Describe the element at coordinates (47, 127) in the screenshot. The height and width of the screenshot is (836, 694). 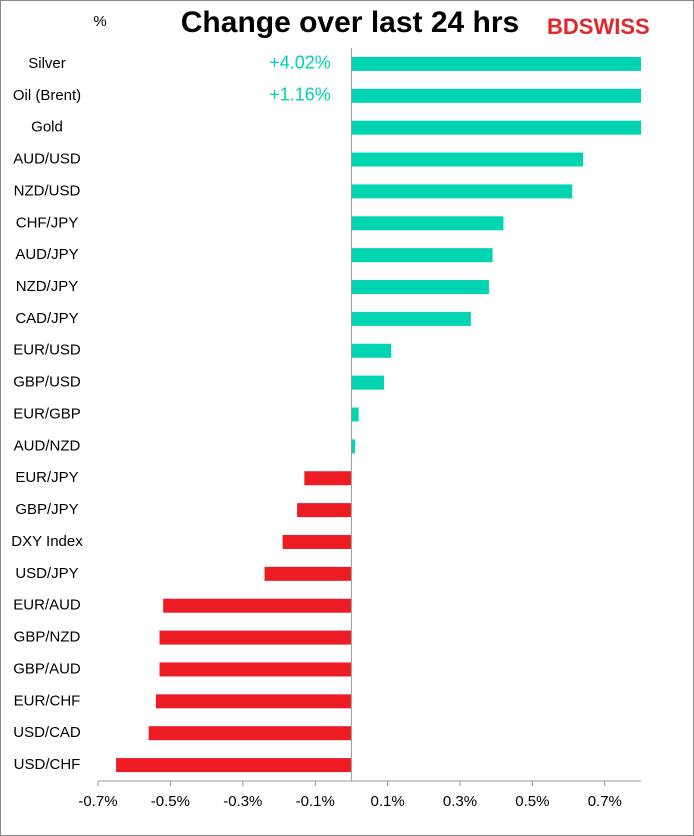
I see `category-label: Gold` at that location.